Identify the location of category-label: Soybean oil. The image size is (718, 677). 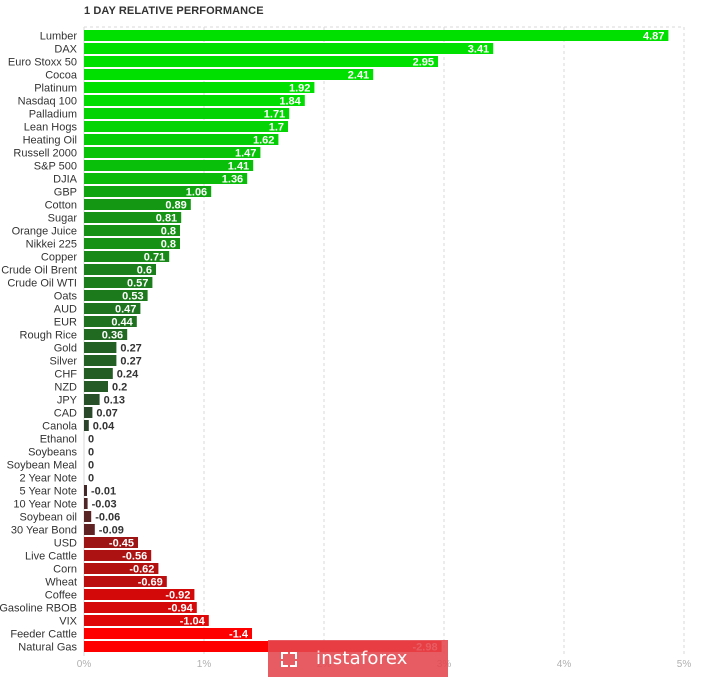
(49, 518).